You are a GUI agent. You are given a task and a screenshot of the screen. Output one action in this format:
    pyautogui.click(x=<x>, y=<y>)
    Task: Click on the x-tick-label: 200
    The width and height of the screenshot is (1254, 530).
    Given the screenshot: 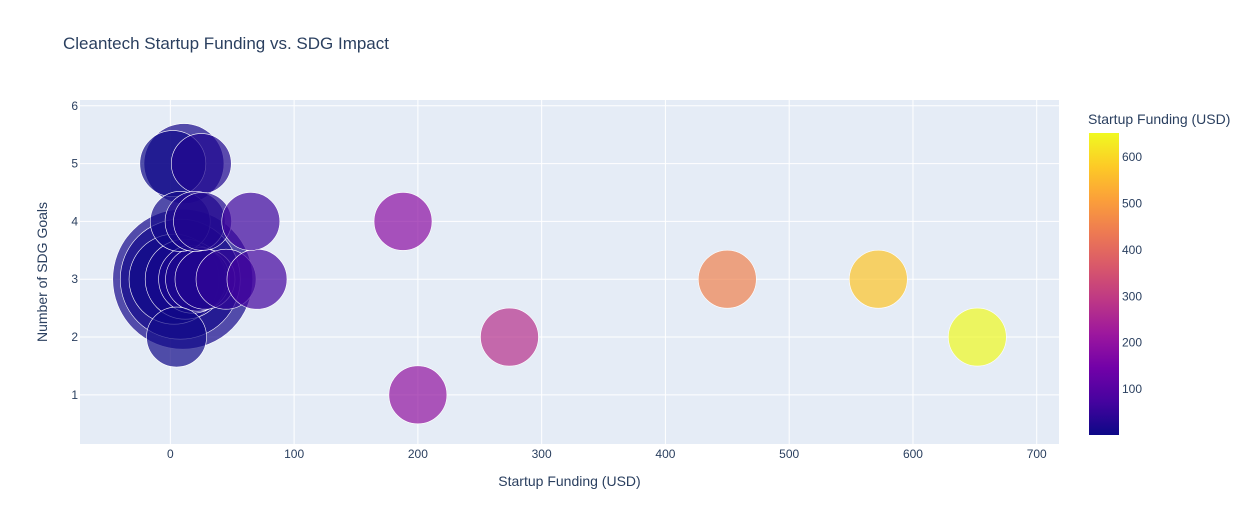 What is the action you would take?
    pyautogui.click(x=418, y=454)
    